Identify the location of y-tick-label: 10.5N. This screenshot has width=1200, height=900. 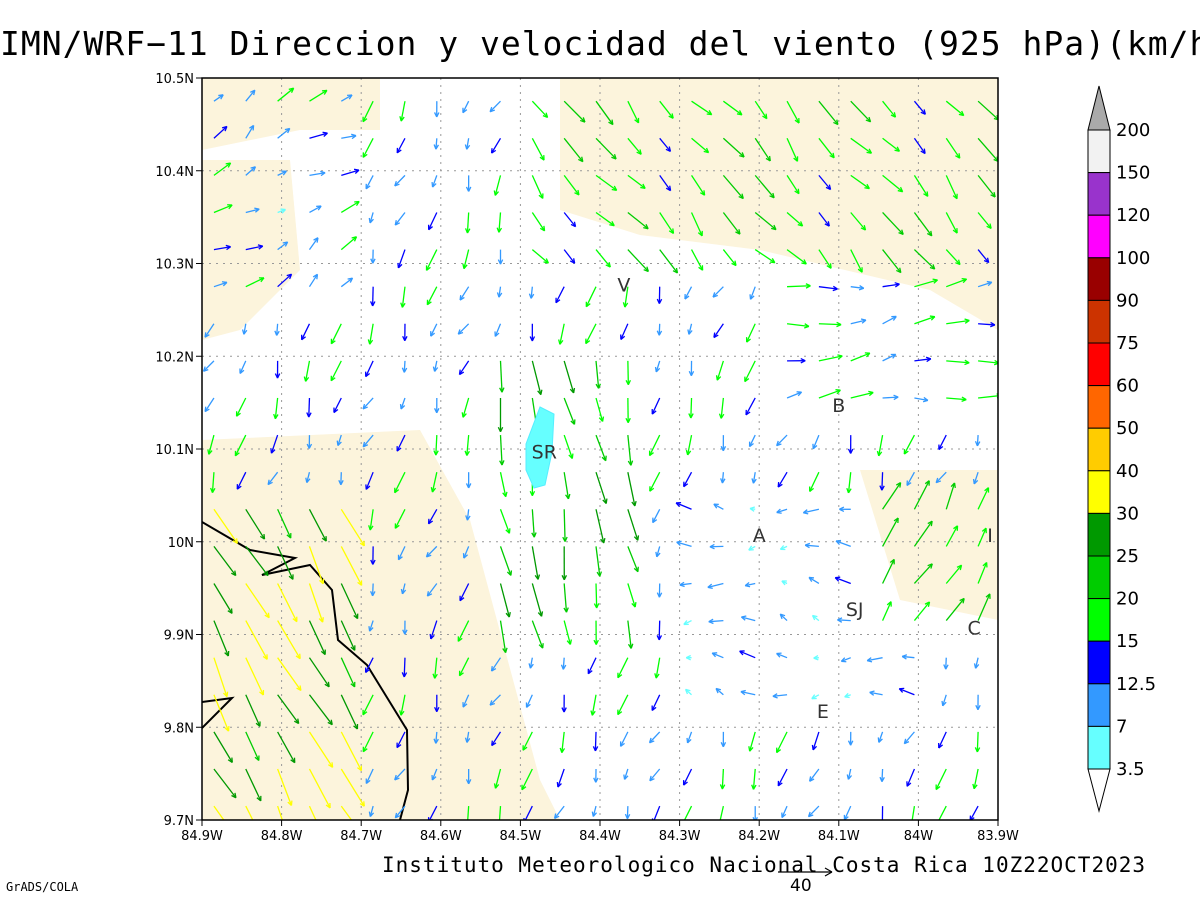
(174, 79).